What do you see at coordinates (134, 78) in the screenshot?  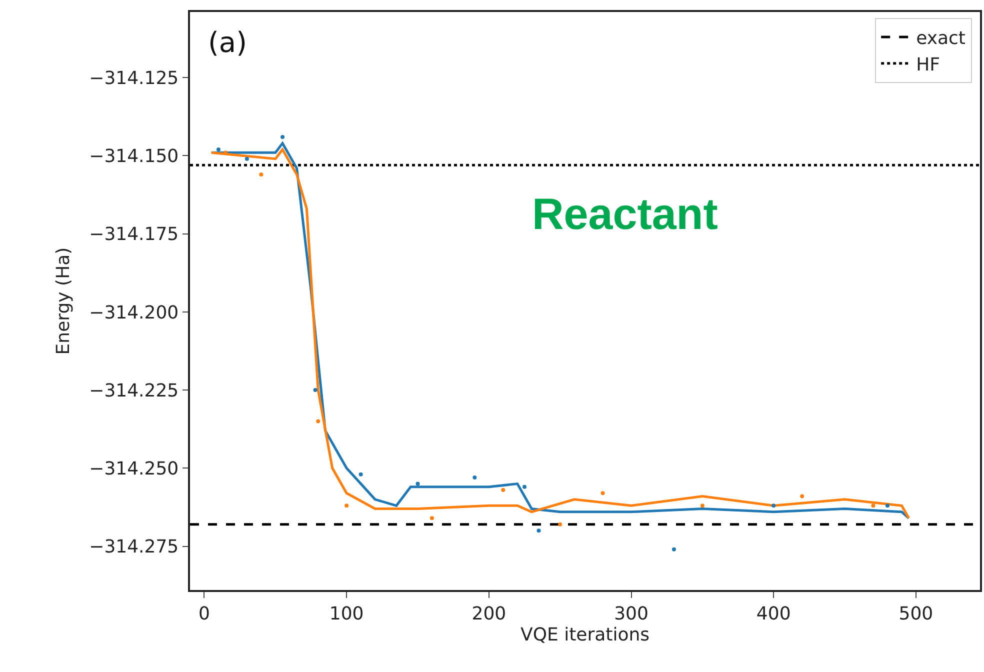 I see `y-tick-label: −314.125` at bounding box center [134, 78].